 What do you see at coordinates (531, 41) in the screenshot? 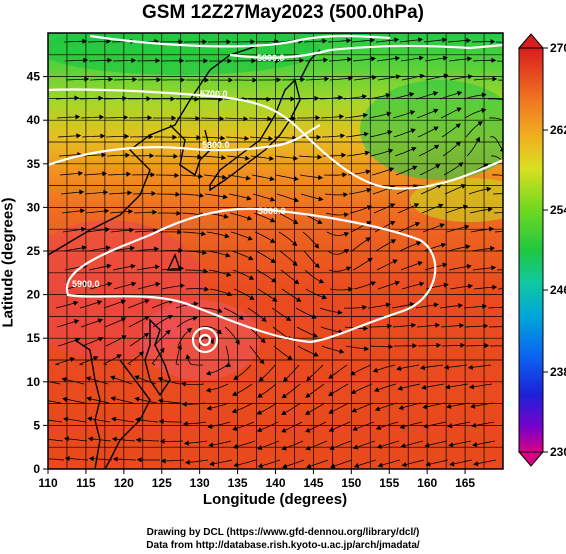
I see `colorbar-top-arrow` at bounding box center [531, 41].